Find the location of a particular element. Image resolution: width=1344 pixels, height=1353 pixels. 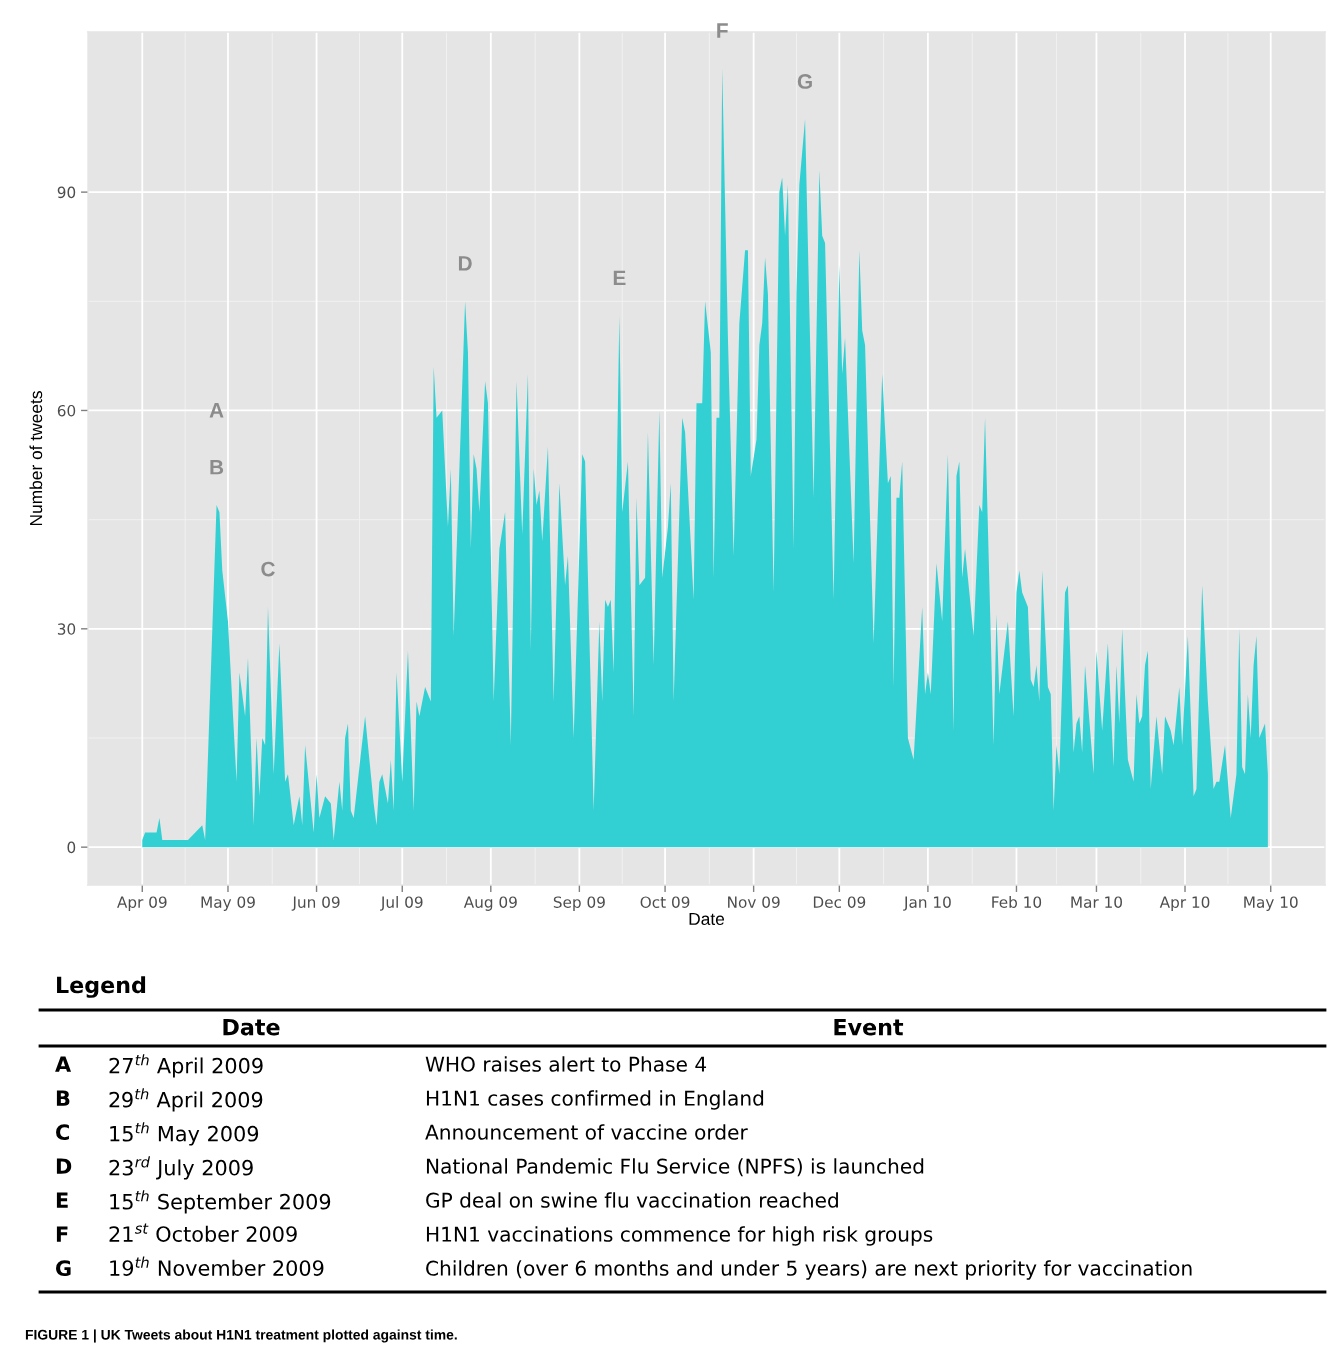

text: Event is located at coordinates (869, 1027).